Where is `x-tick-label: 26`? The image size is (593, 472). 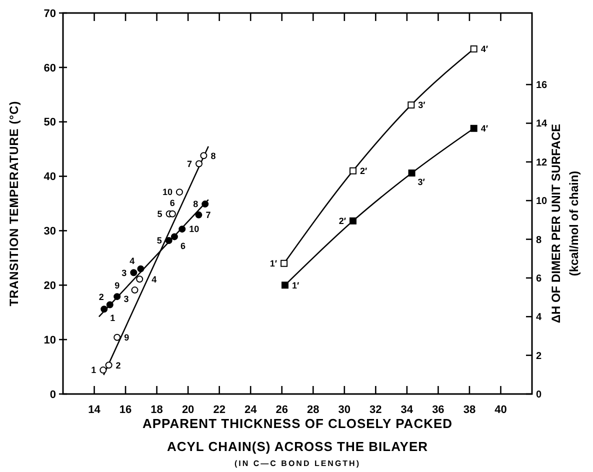 x-tick-label: 26 is located at coordinates (282, 410).